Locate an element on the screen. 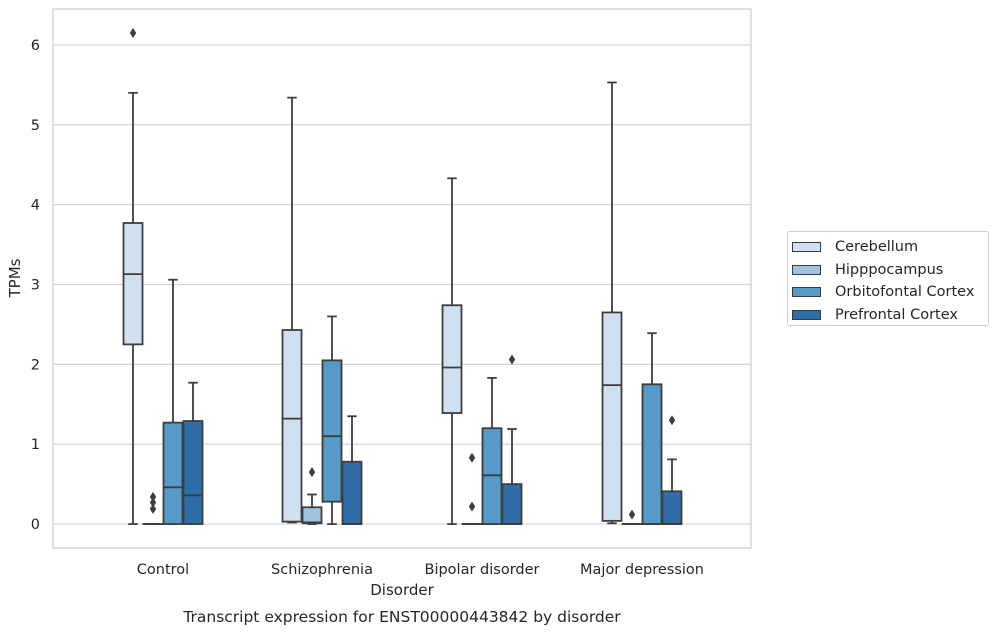  x-tick-label: Bipolar disorder is located at coordinates (482, 570).